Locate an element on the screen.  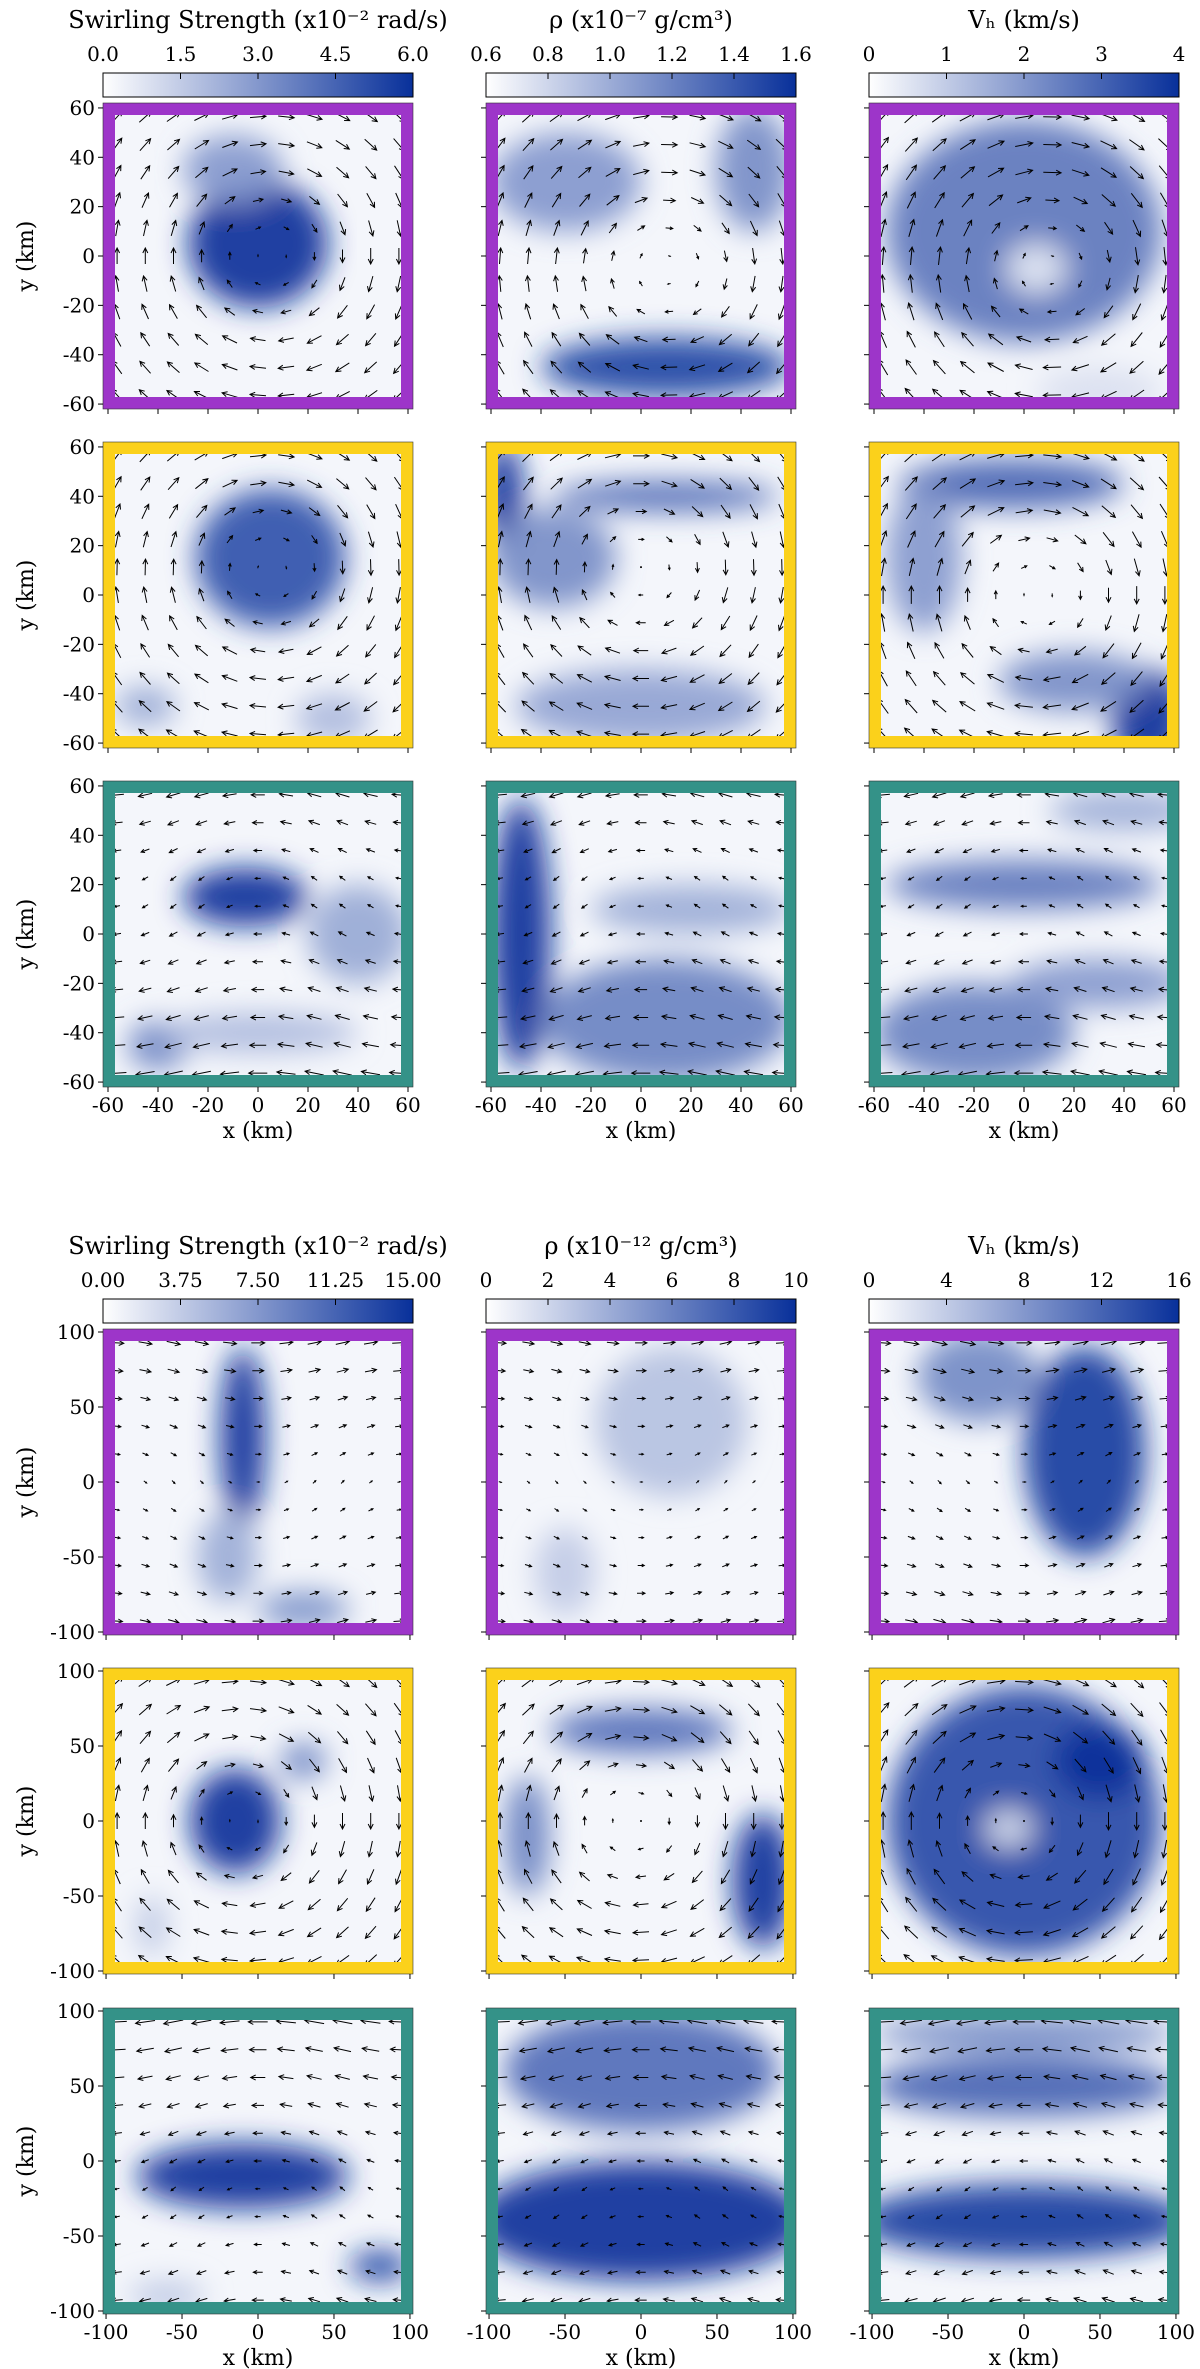
y-tick-label-s0-r2-c0-5: -40 is located at coordinates (79, 1033).